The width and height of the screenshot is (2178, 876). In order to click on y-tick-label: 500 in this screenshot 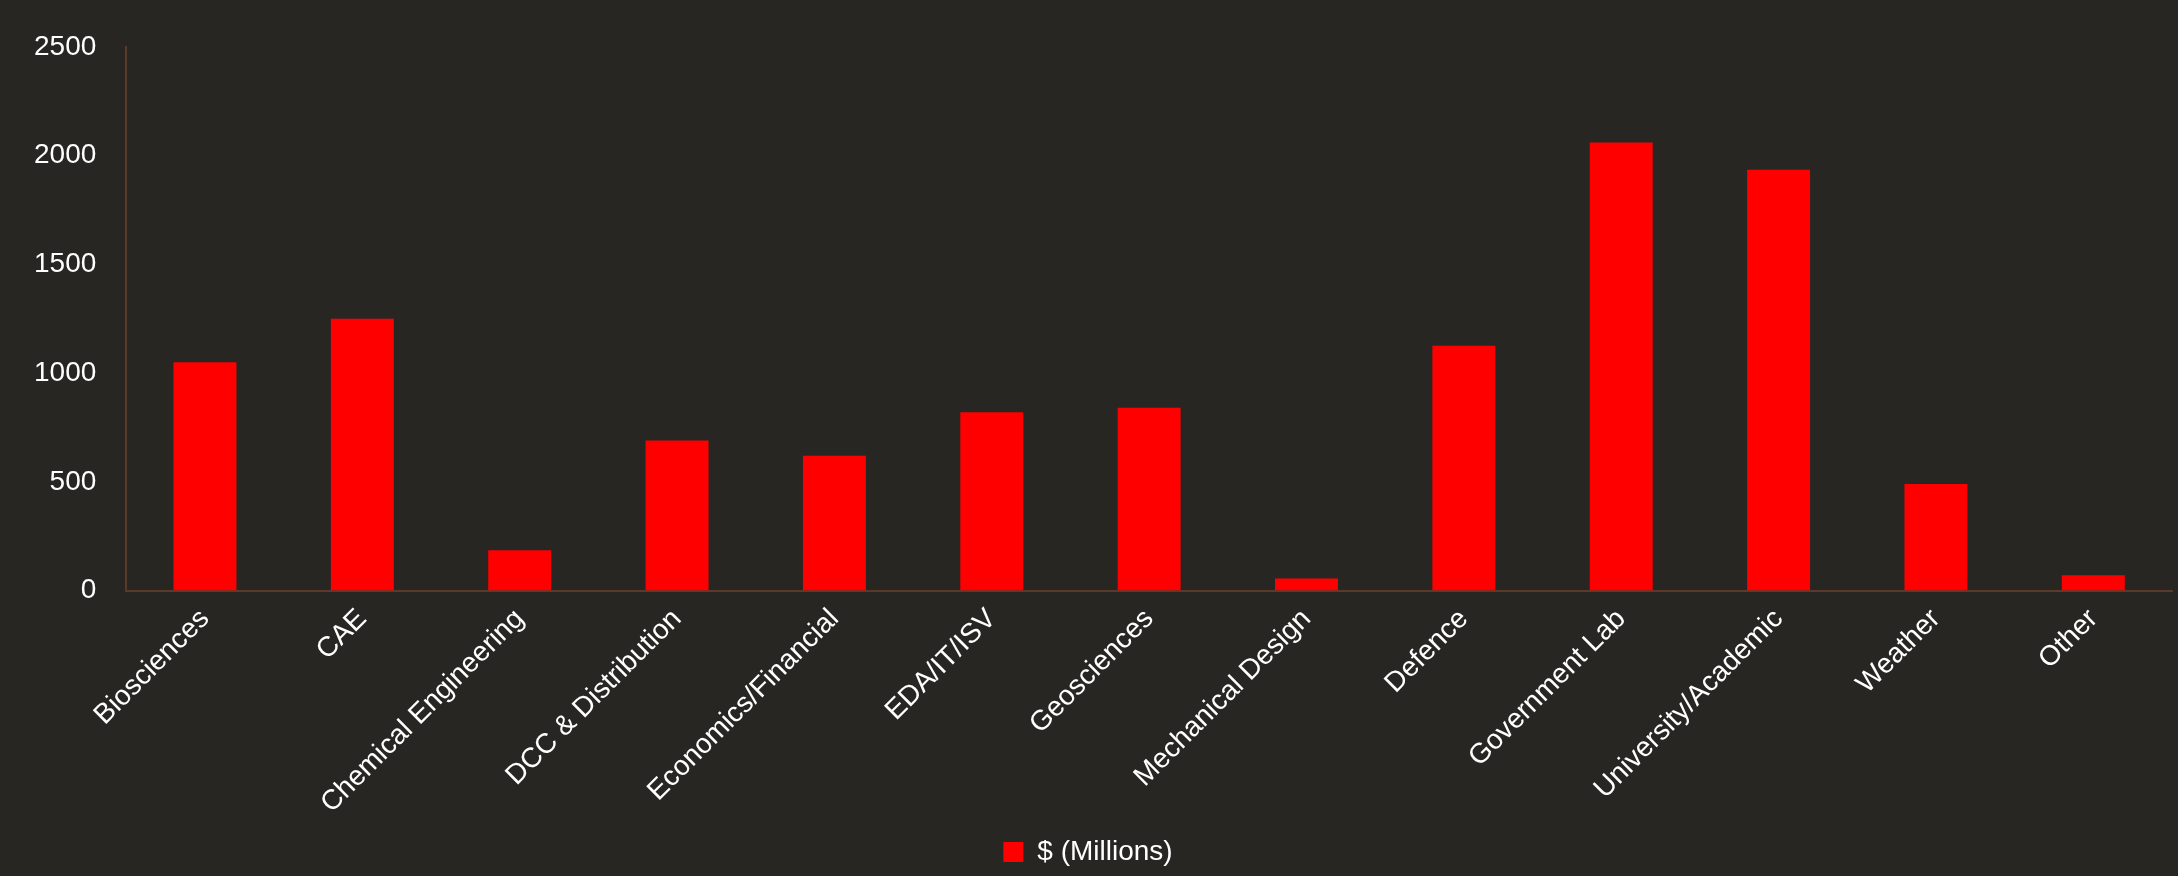, I will do `click(73, 480)`.